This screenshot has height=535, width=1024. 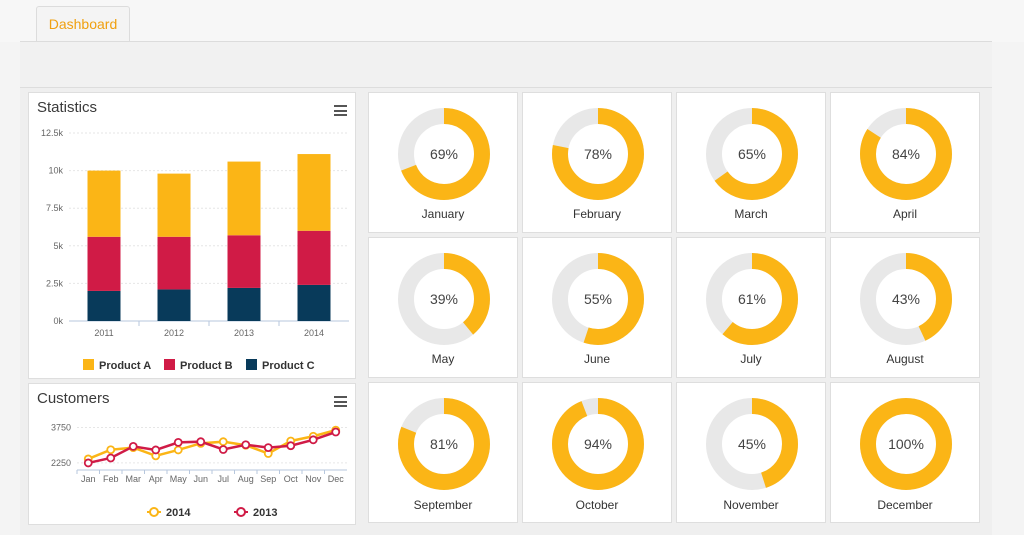 I want to click on donut-chart: 61%, so click(x=752, y=299).